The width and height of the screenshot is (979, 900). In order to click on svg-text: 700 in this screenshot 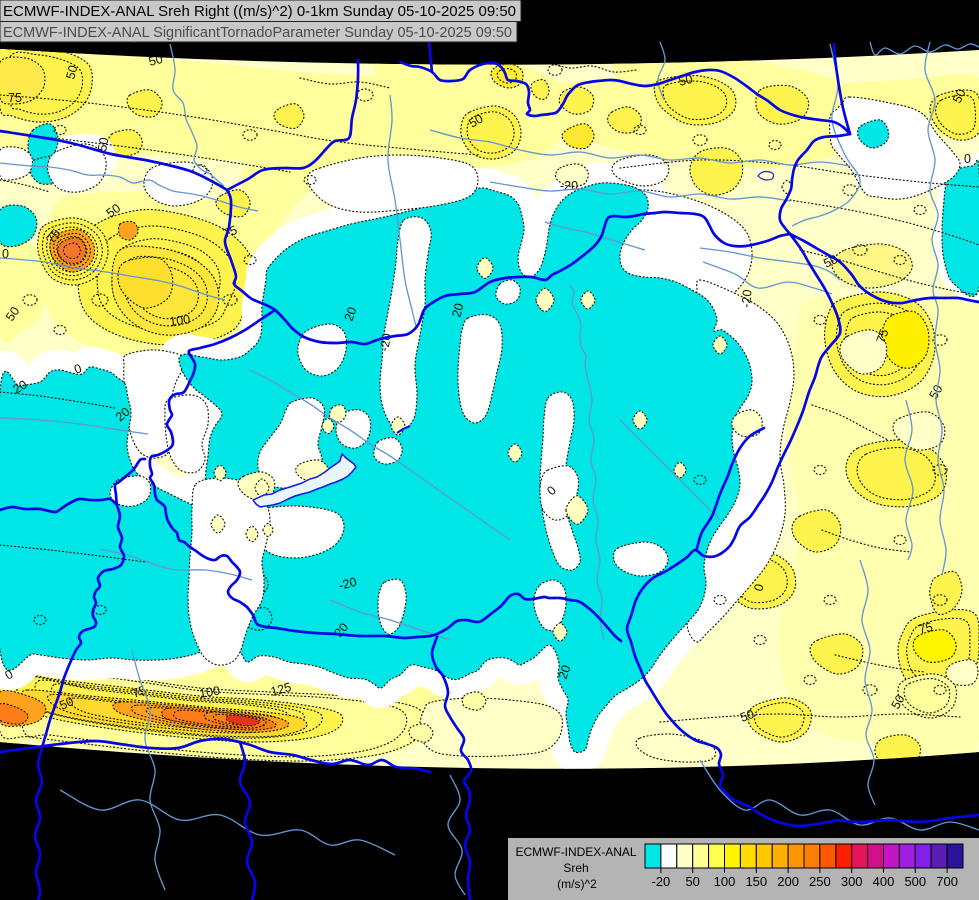, I will do `click(947, 881)`.